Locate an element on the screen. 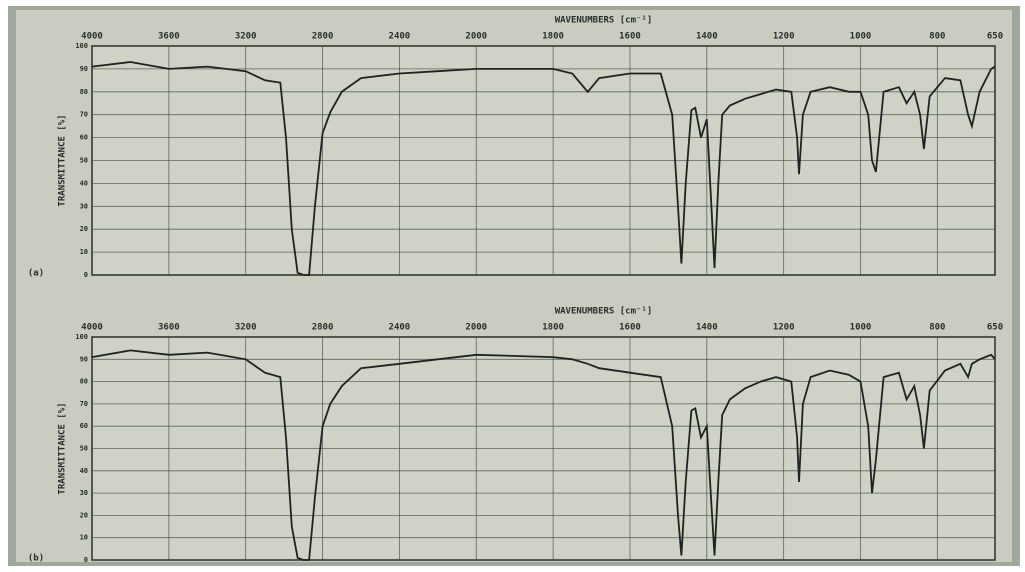  panel-label: (b) is located at coordinates (36, 559).